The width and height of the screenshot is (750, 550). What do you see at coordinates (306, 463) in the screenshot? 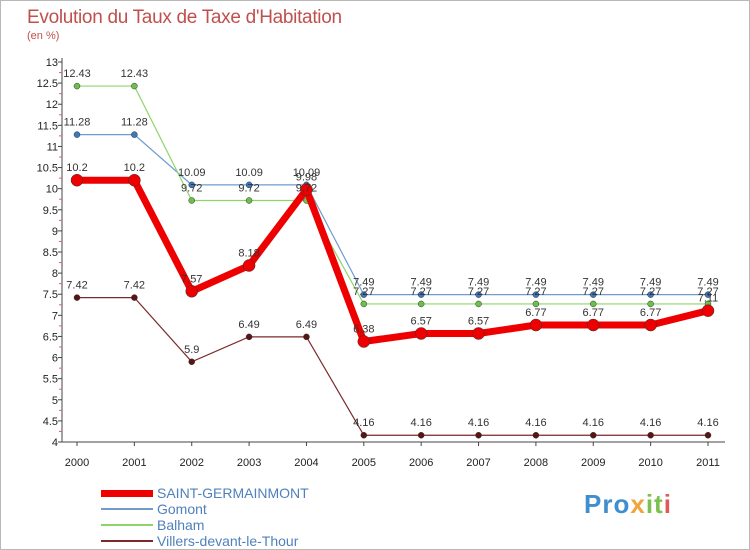
I see `x-tick-label: 2004` at bounding box center [306, 463].